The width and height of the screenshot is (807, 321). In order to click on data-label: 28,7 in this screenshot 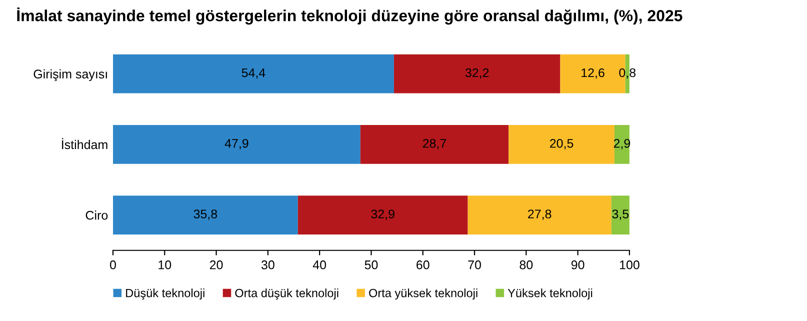, I will do `click(434, 144)`.